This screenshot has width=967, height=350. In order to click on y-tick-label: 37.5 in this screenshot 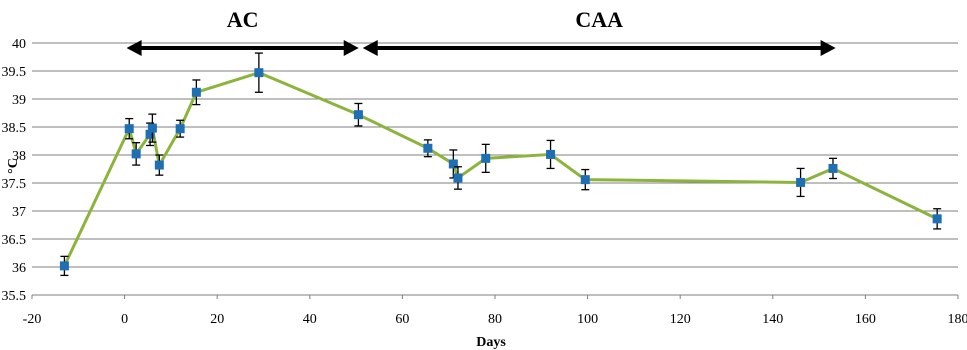, I will do `click(14, 184)`.